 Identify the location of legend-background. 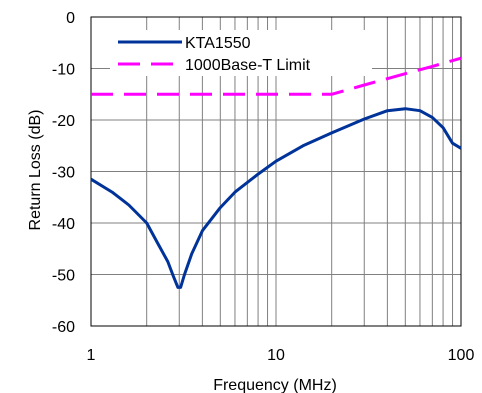
(241, 53).